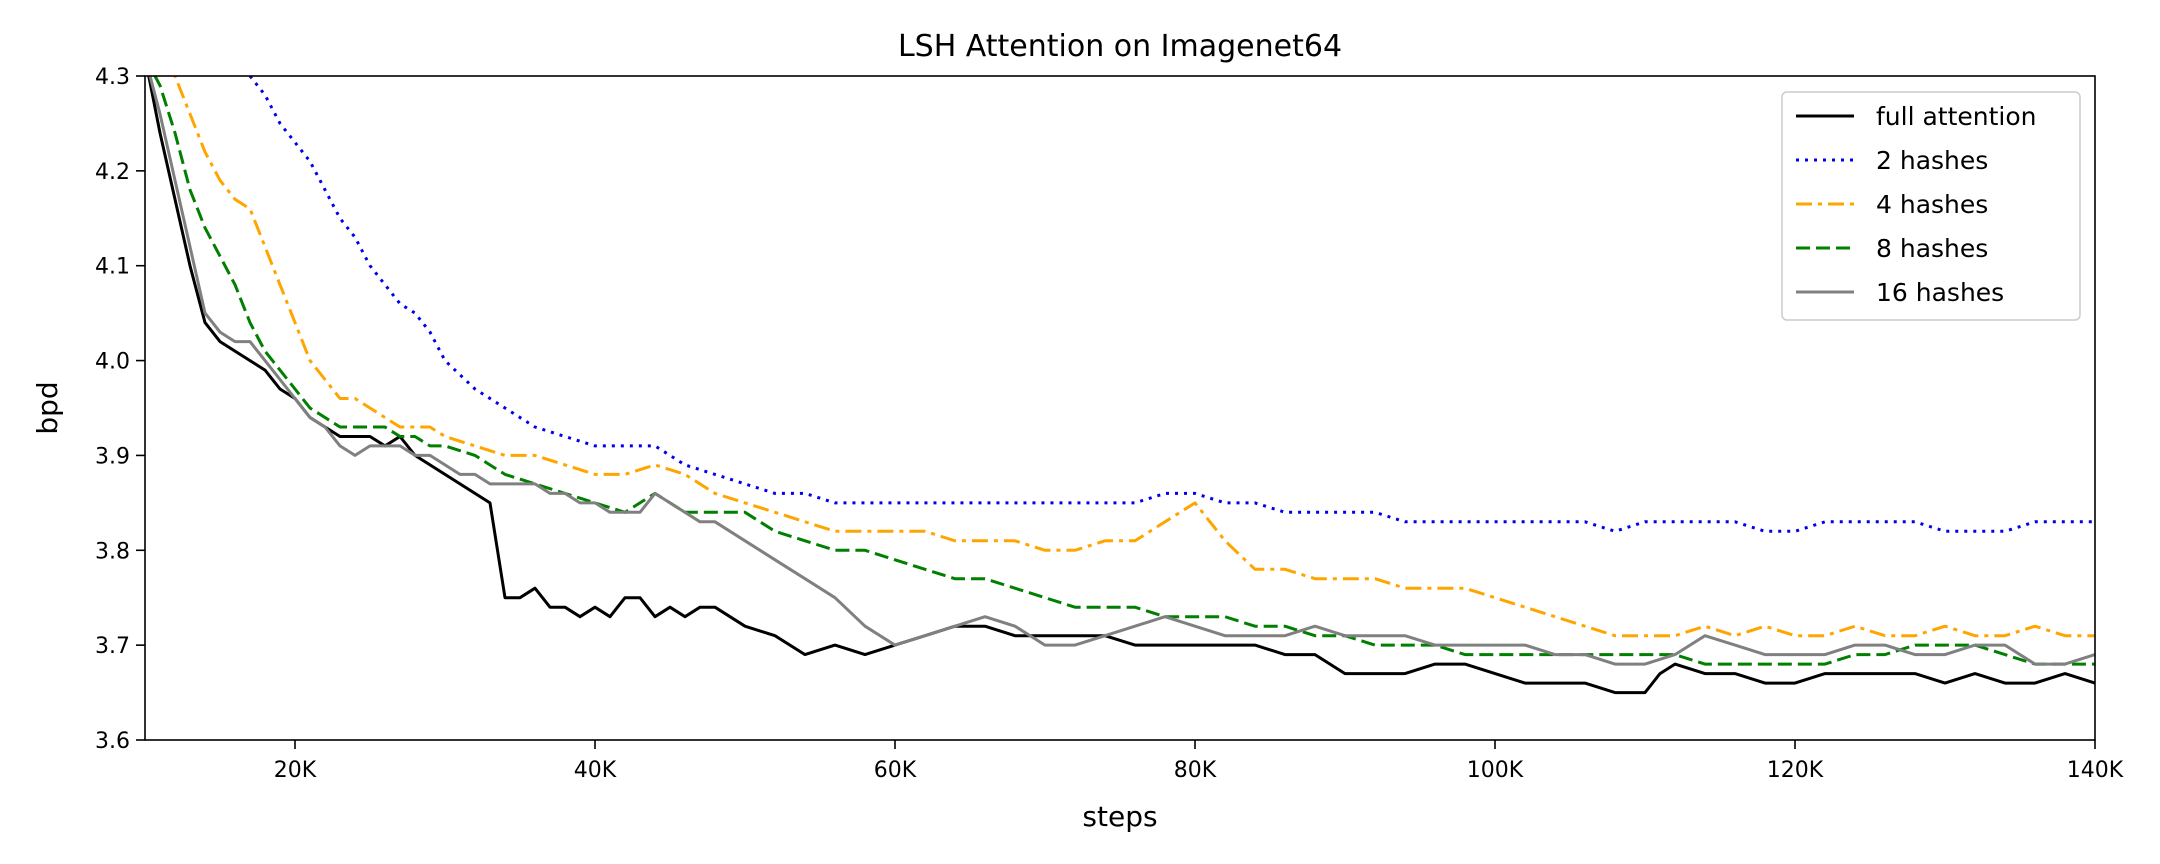  I want to click on y-tick-label: 3.8, so click(112, 551).